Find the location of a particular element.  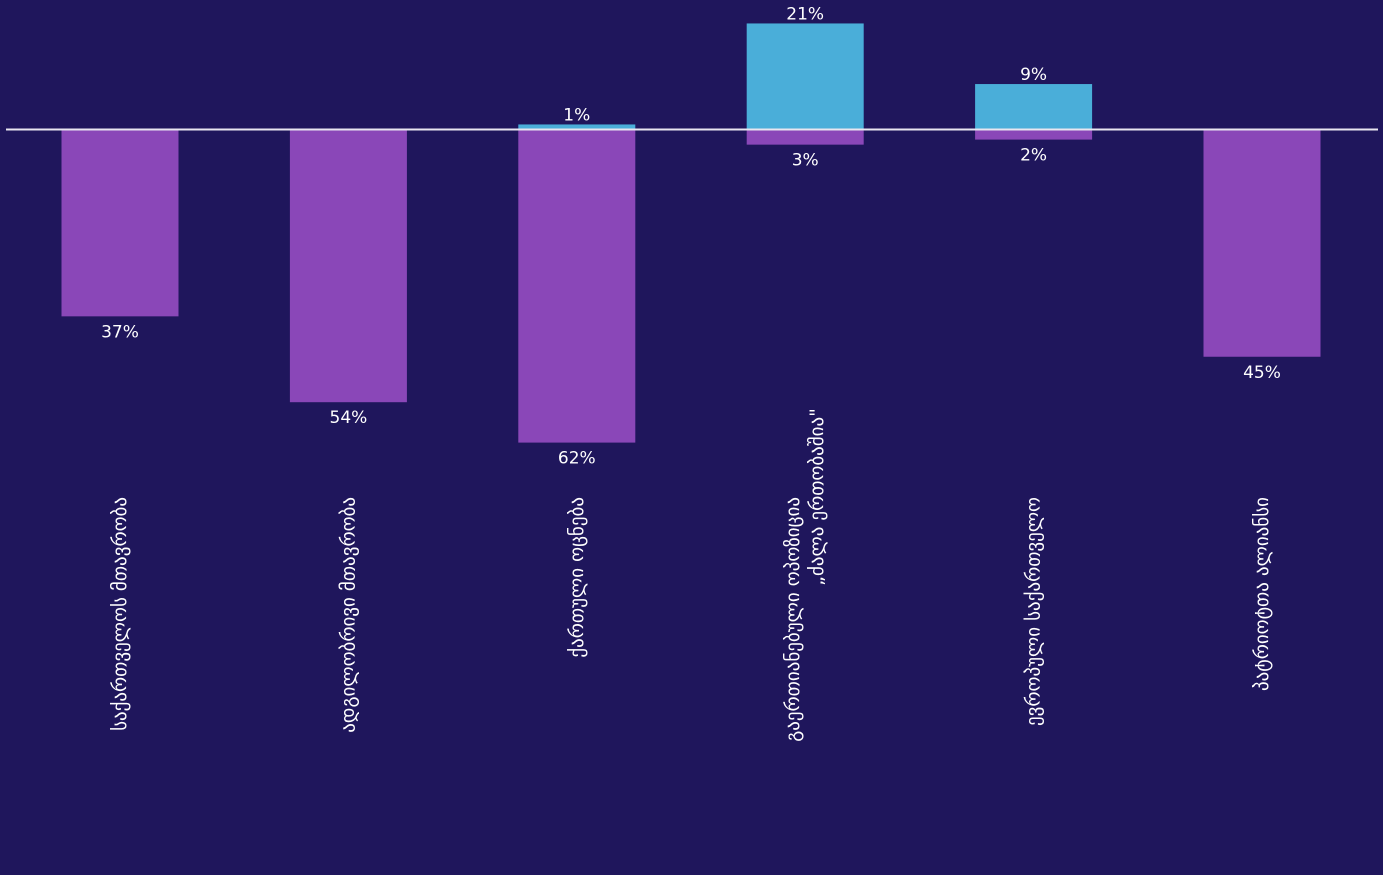

category-label: ევროპული საქართველო is located at coordinates (1034, 611).